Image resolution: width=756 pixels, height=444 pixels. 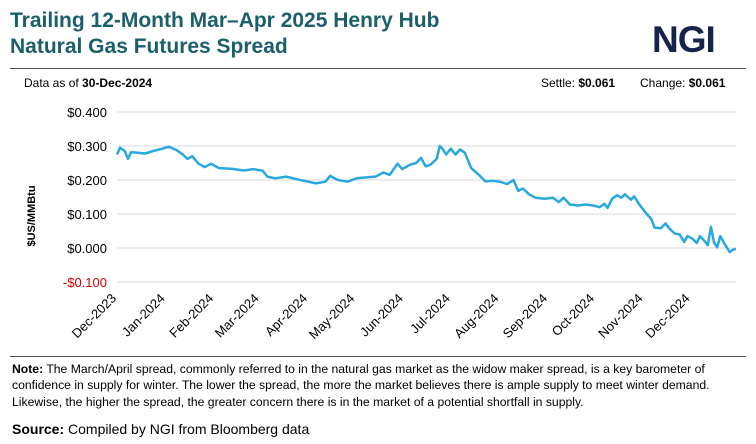 I want to click on y-tick-label: $0.400, so click(x=87, y=112).